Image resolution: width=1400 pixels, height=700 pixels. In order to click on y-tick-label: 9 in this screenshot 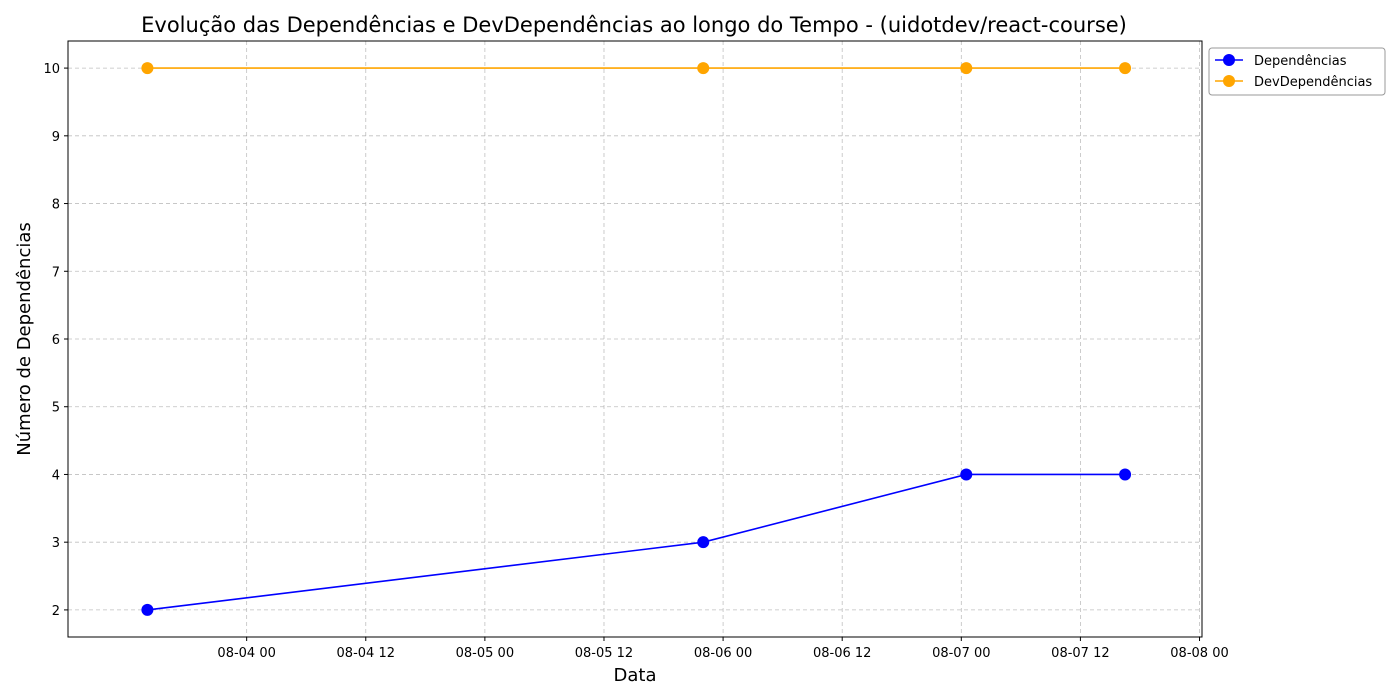, I will do `click(56, 137)`.